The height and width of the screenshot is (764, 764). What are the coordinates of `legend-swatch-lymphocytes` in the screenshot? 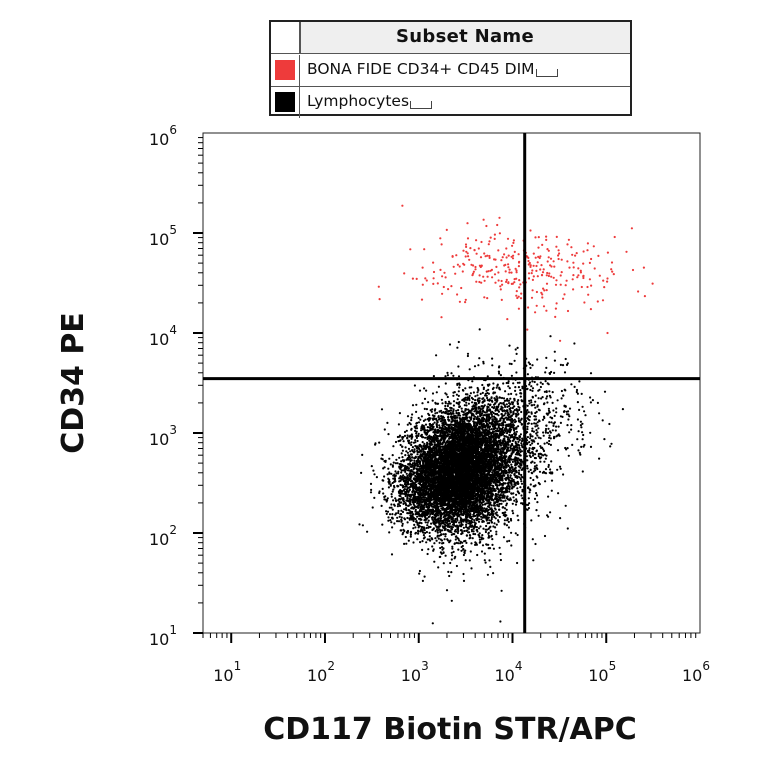 It's located at (285, 102).